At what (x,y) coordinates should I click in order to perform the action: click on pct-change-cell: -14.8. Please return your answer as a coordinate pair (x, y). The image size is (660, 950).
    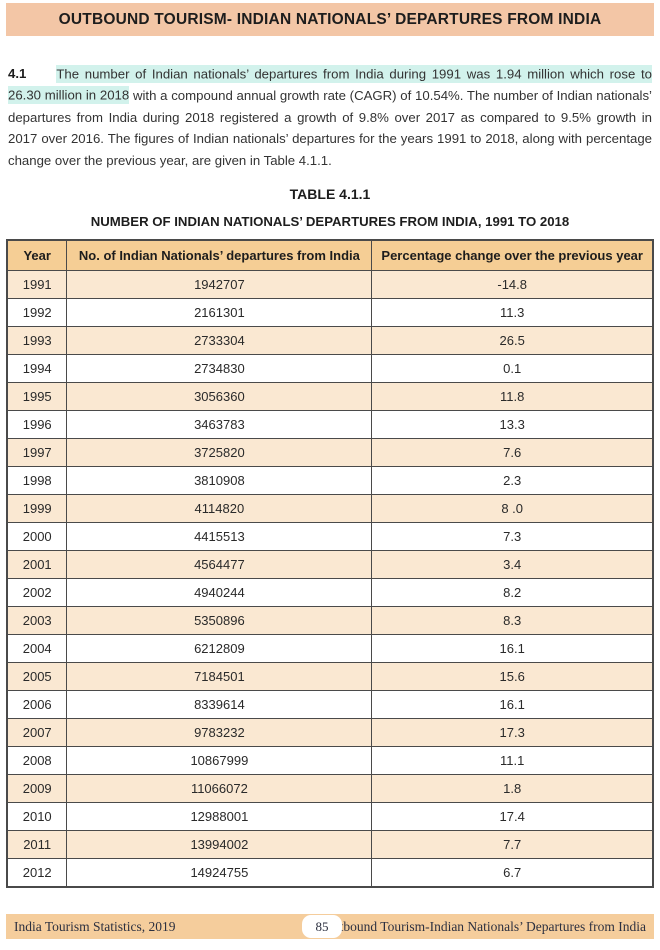
    Looking at the image, I should click on (512, 284).